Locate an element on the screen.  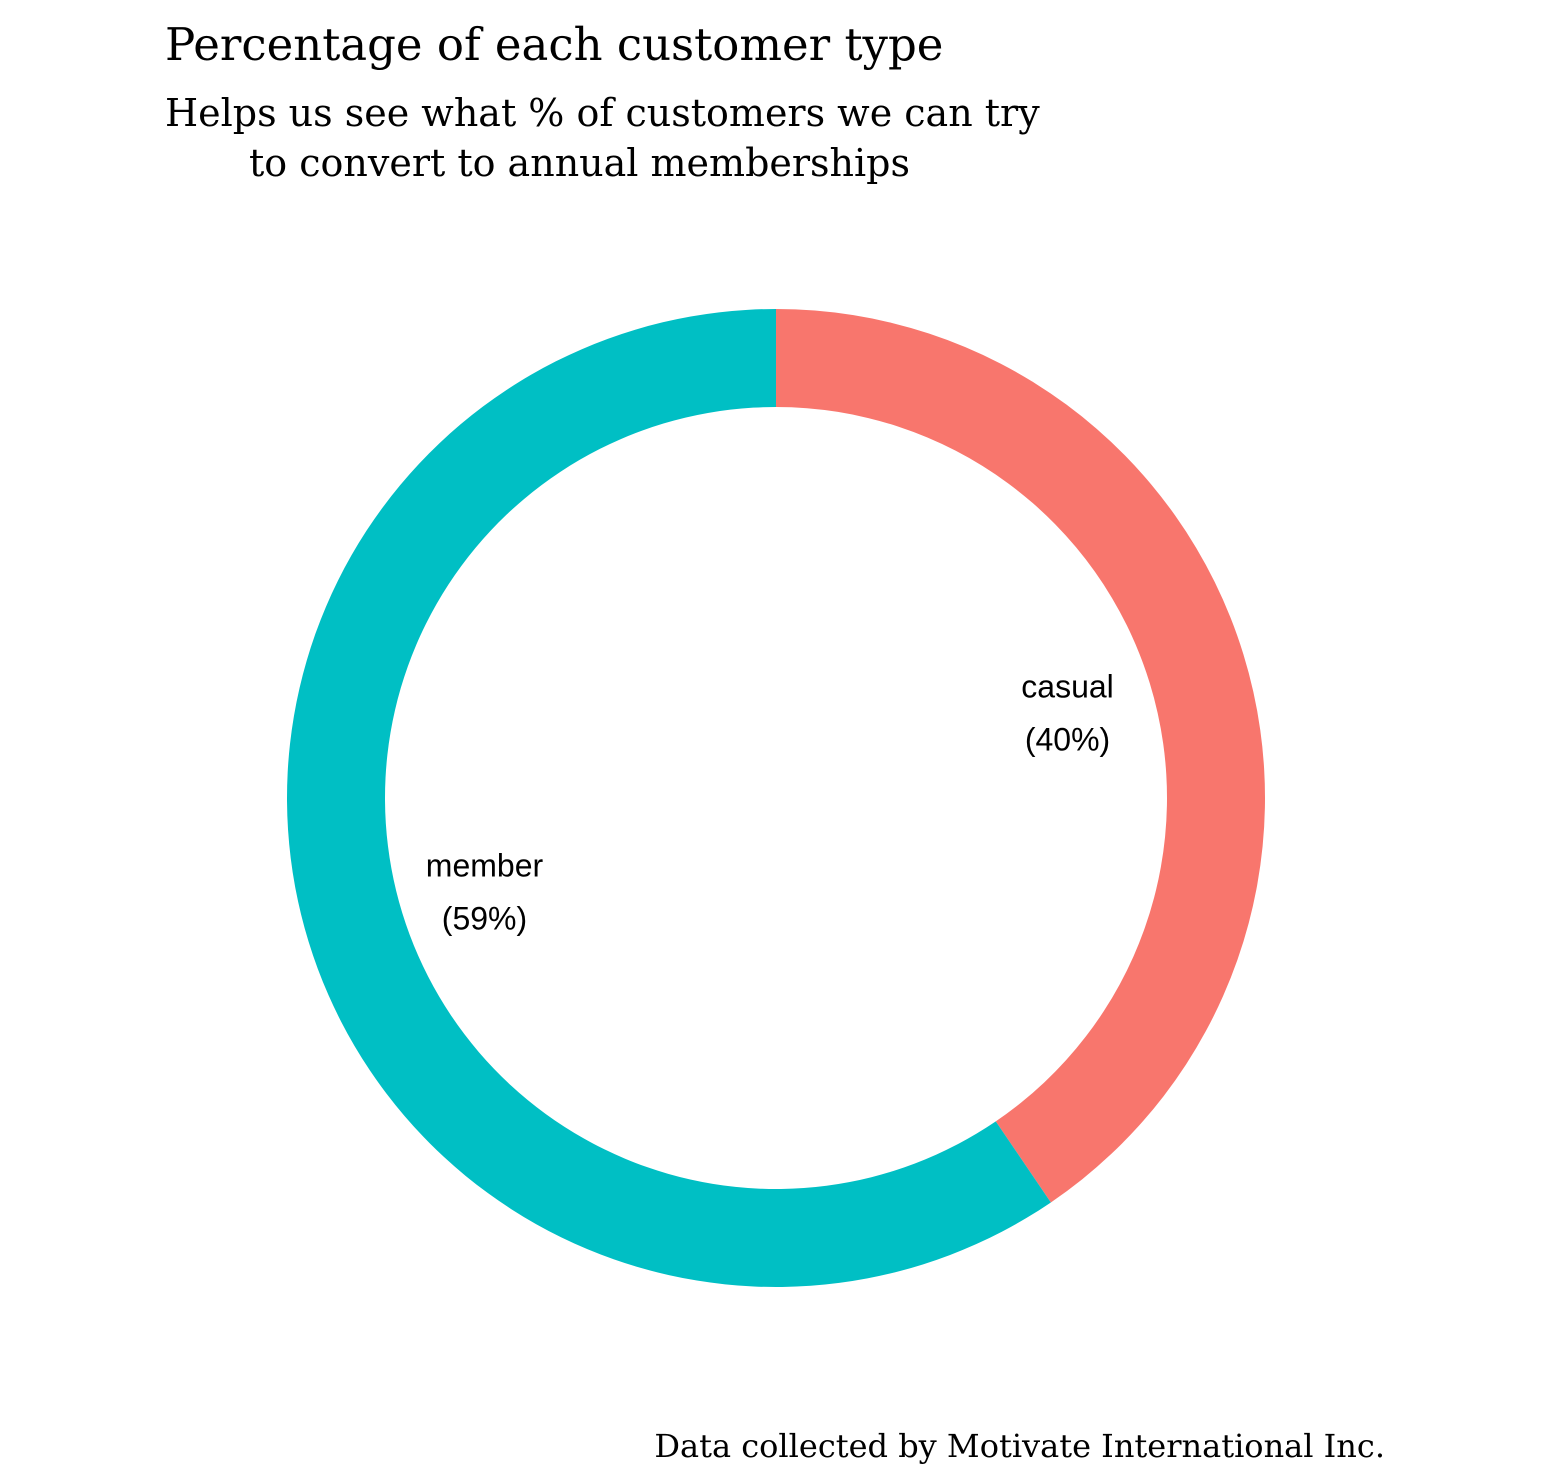
slice-label-name-member: member is located at coordinates (485, 866).